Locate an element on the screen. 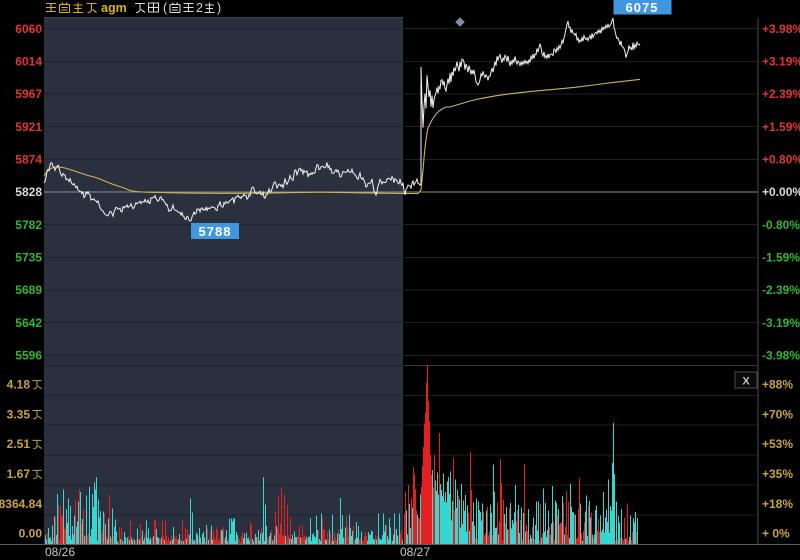 The width and height of the screenshot is (800, 560). svg-text: -2.39% is located at coordinates (781, 290).